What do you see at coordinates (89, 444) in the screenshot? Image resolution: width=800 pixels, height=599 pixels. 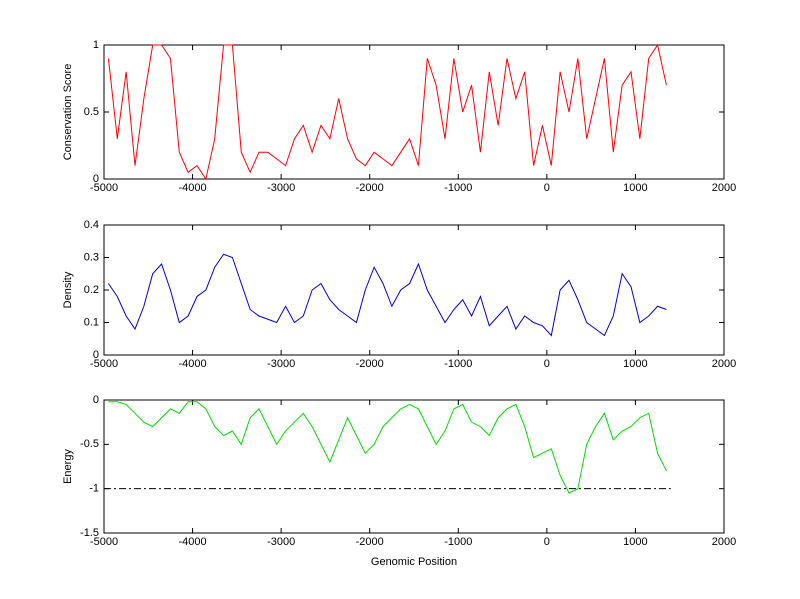 I see `y-tick-label: -0.5` at bounding box center [89, 444].